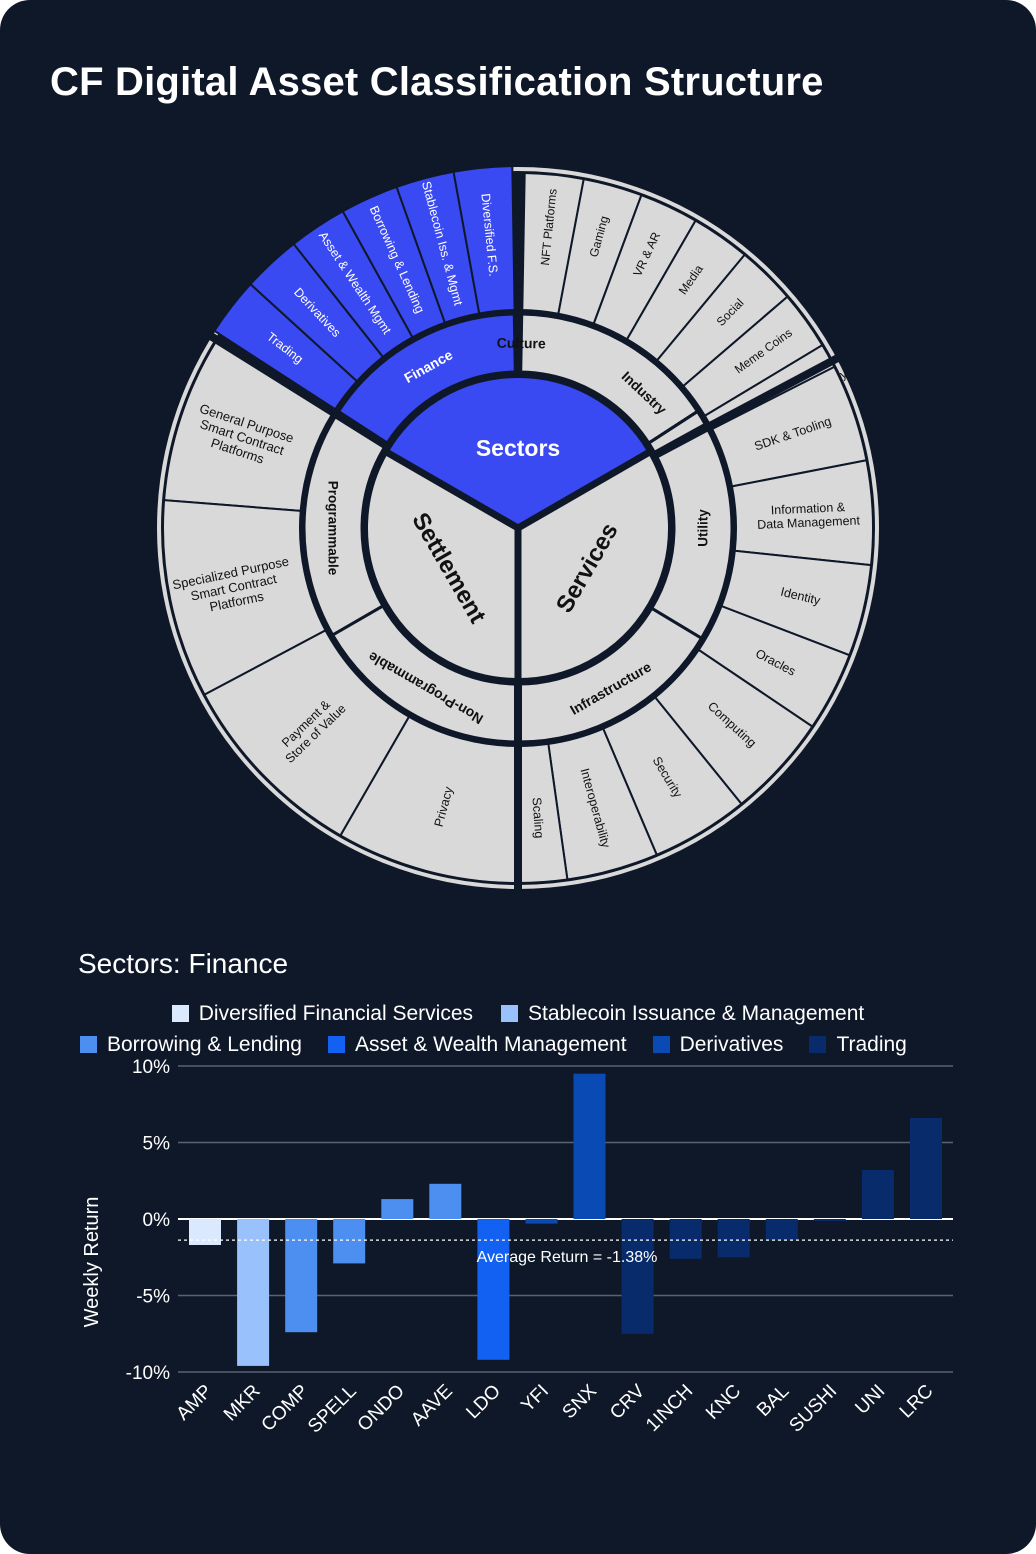 The height and width of the screenshot is (1554, 1036). Describe the element at coordinates (253, 1292) in the screenshot. I see `bar-mkr` at that location.